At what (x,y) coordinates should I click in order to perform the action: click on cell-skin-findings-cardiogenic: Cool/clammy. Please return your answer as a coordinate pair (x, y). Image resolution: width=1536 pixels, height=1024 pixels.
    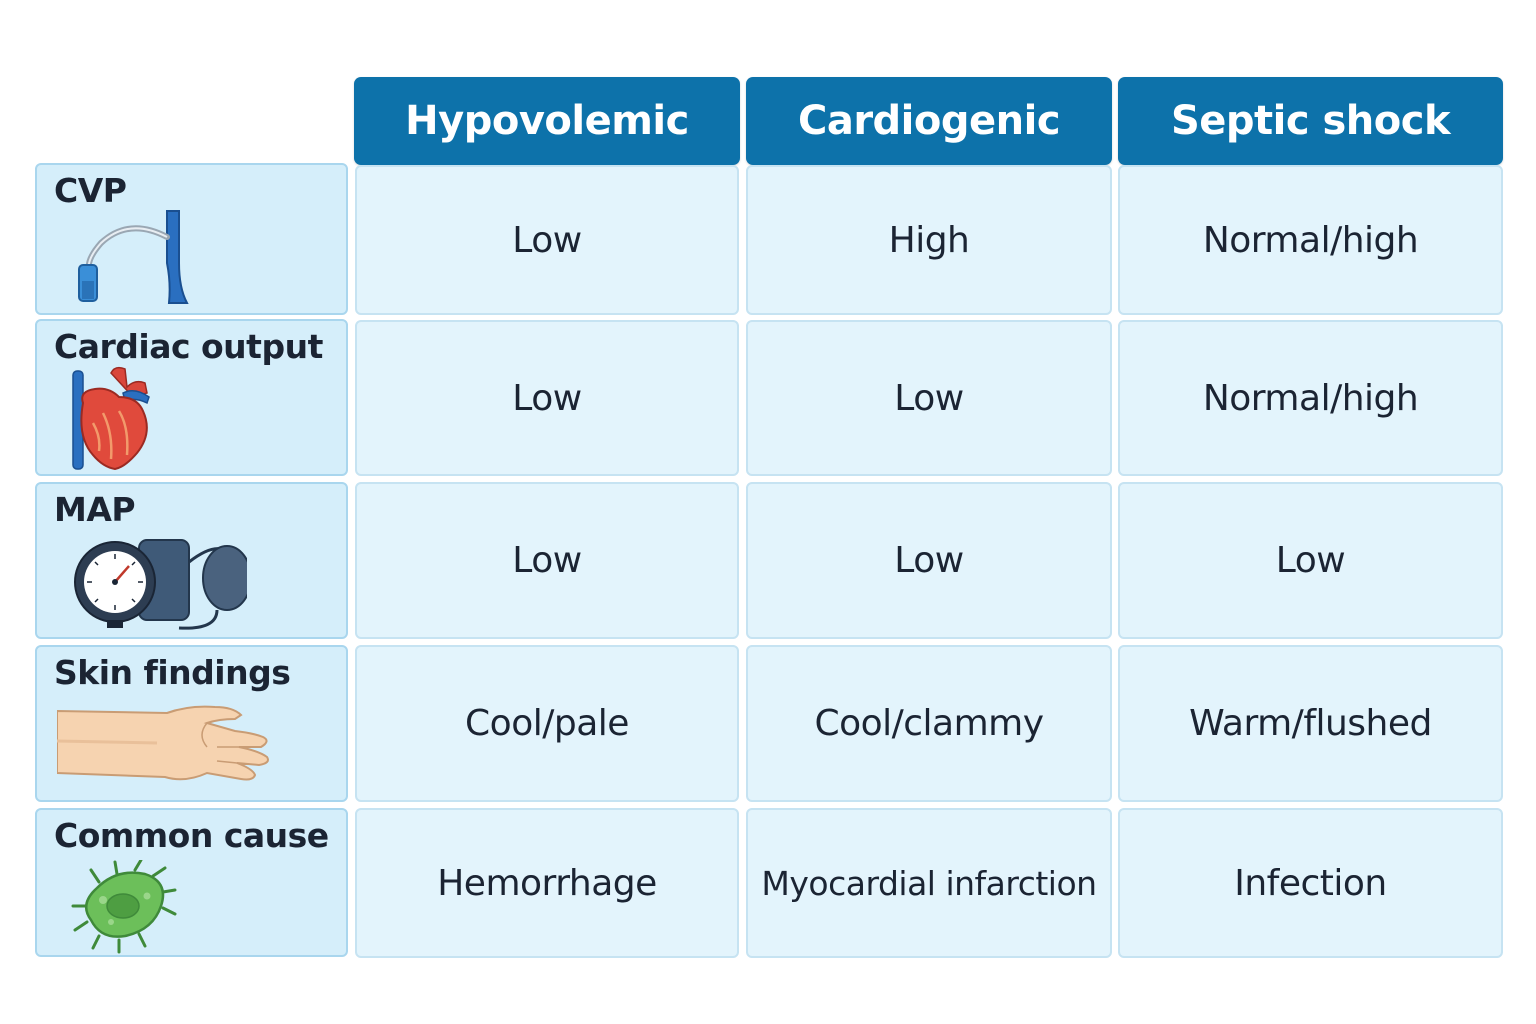
    Looking at the image, I should click on (929, 723).